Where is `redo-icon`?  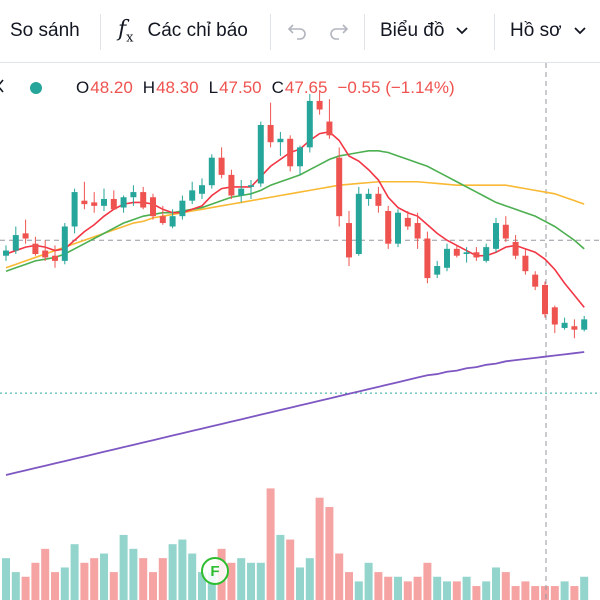 redo-icon is located at coordinates (339, 32).